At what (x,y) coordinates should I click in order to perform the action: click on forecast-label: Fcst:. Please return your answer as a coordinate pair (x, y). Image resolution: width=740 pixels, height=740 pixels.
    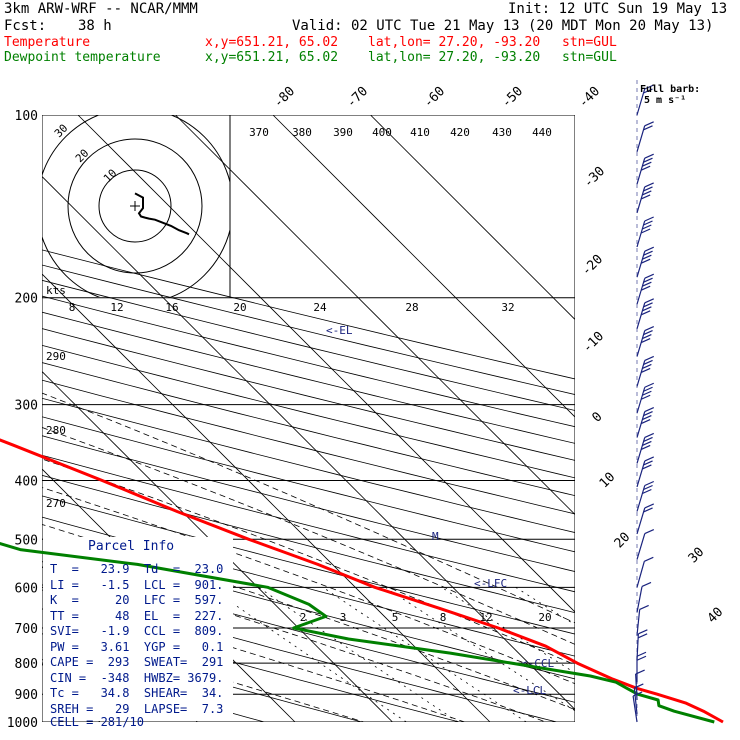
    Looking at the image, I should click on (25, 26).